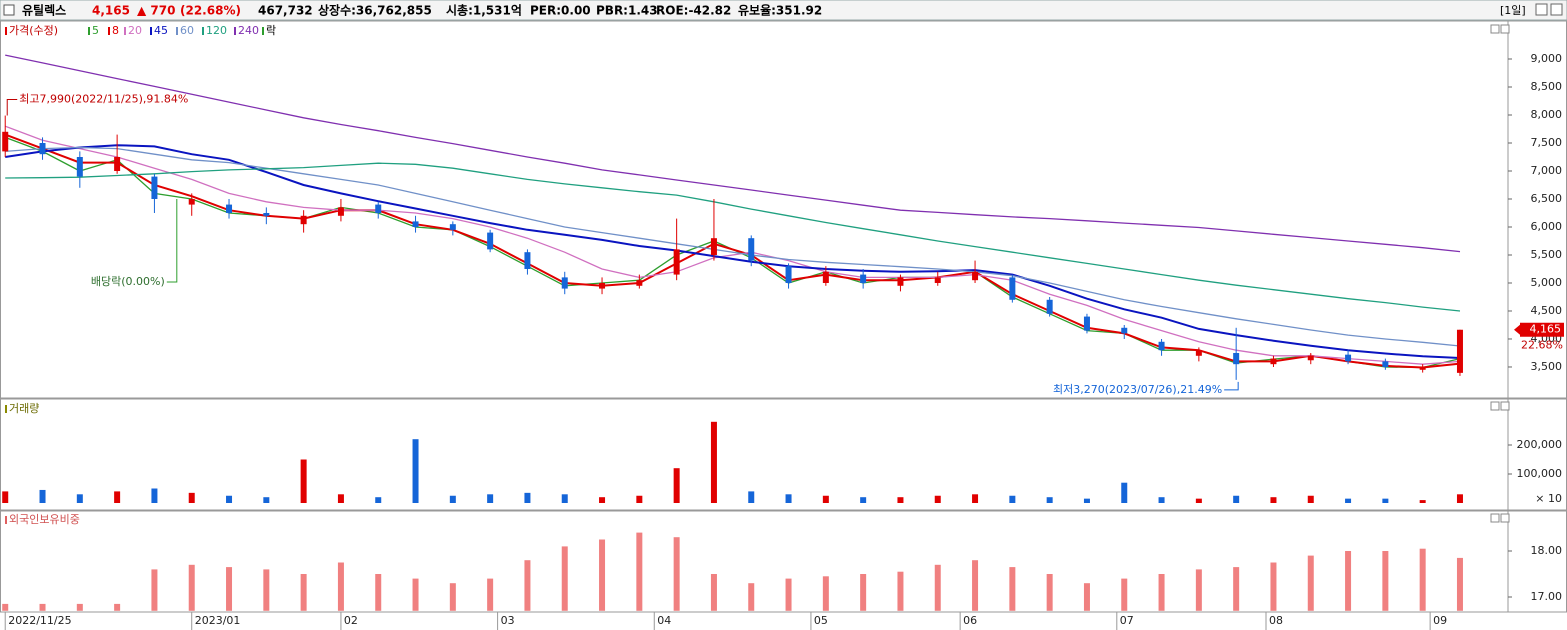 Image resolution: width=1567 pixels, height=630 pixels. What do you see at coordinates (1547, 114) in the screenshot?
I see `y-tick-label: 8,000` at bounding box center [1547, 114].